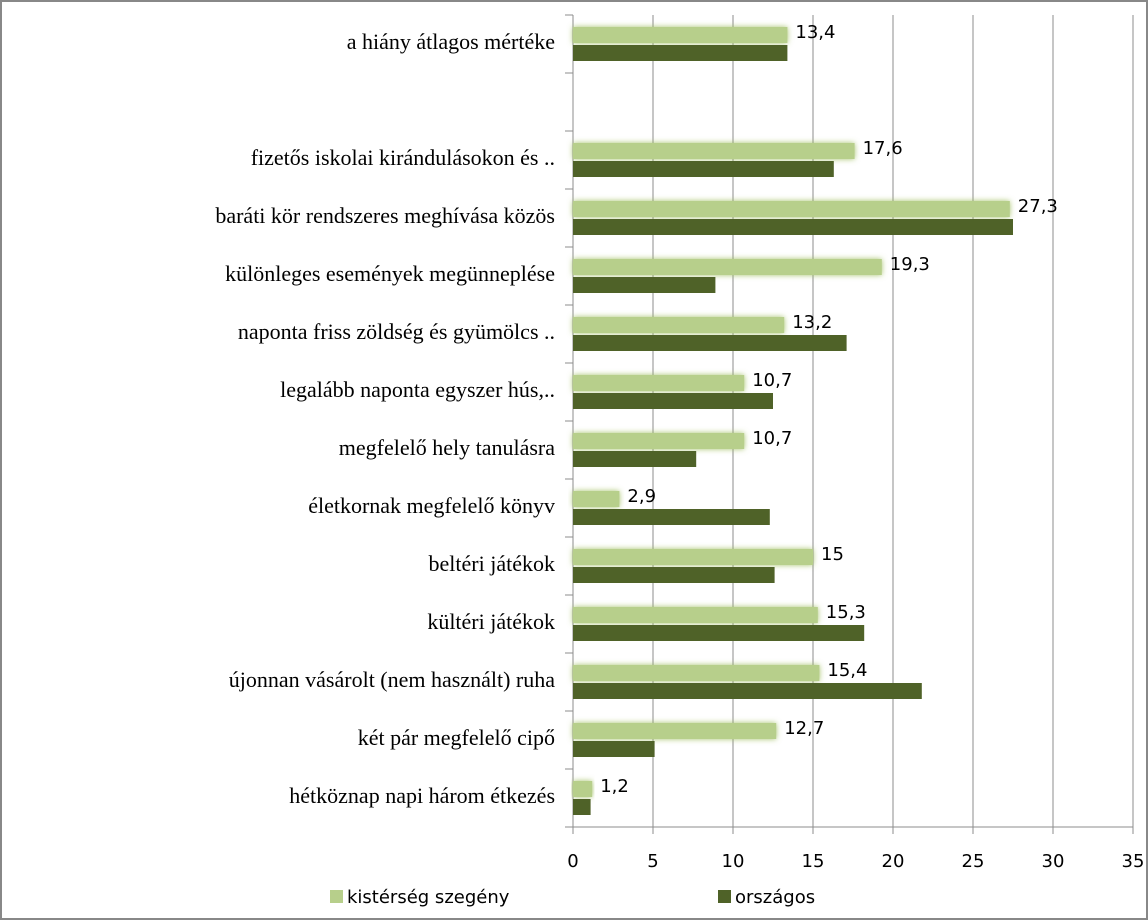 The height and width of the screenshot is (920, 1148). What do you see at coordinates (1053, 861) in the screenshot?
I see `x-tick-label: 30` at bounding box center [1053, 861].